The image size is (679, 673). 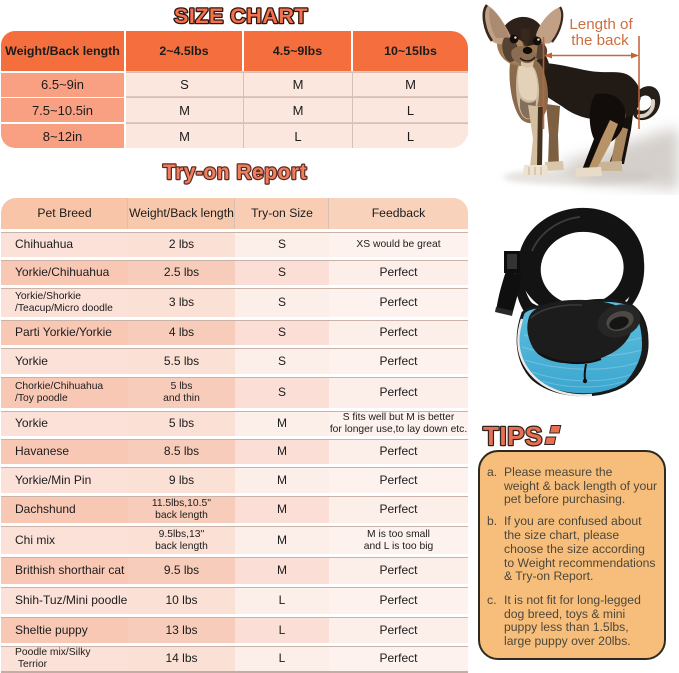 I want to click on svg-text: SIZE CHART, so click(x=241, y=16).